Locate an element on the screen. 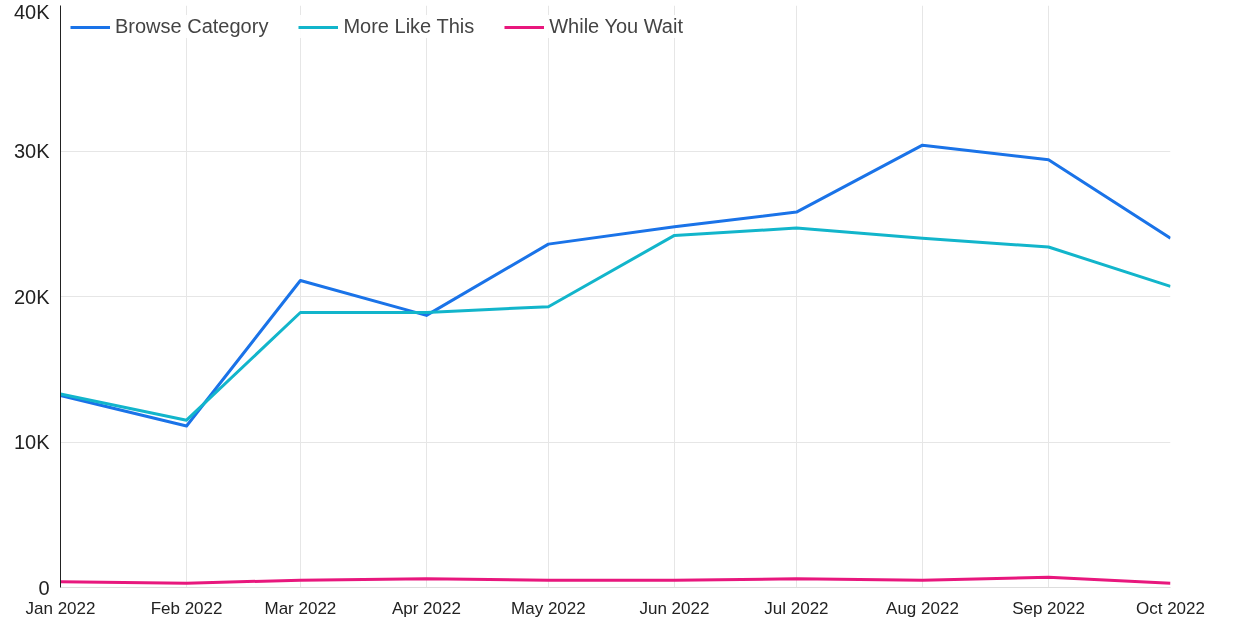 The width and height of the screenshot is (1241, 634). legend-label: While You Wait is located at coordinates (616, 26).